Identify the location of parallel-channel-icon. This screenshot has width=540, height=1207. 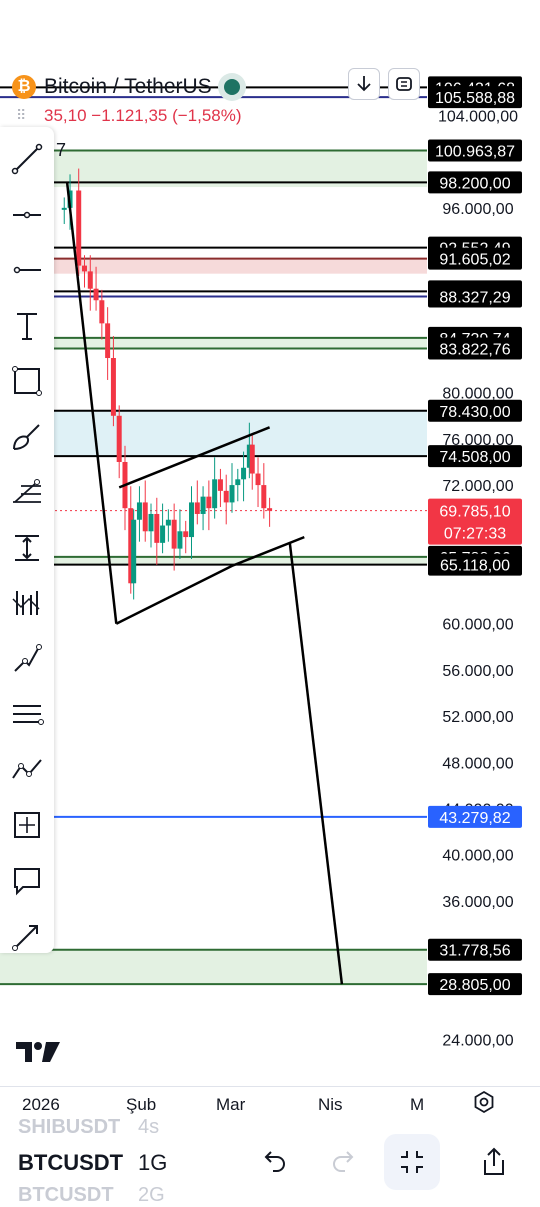
(28, 715).